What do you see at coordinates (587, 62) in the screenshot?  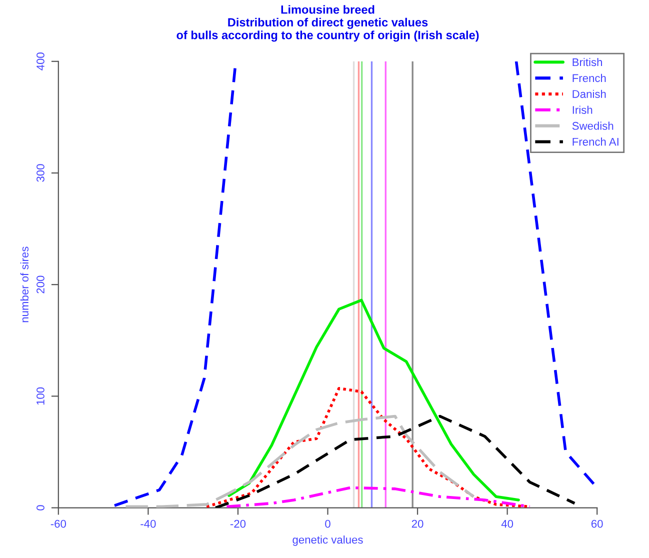 I see `legend-label: British` at bounding box center [587, 62].